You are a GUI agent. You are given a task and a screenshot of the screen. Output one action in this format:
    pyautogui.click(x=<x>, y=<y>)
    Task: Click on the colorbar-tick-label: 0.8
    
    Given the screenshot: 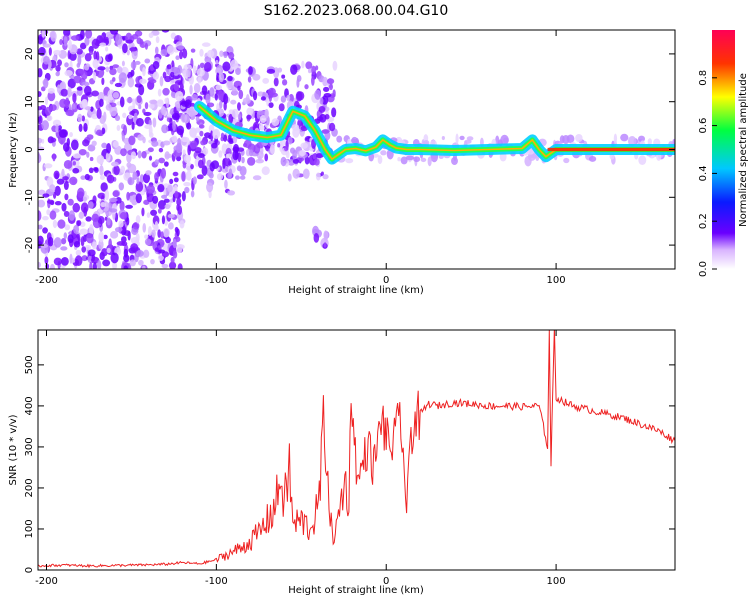 What is the action you would take?
    pyautogui.click(x=703, y=78)
    